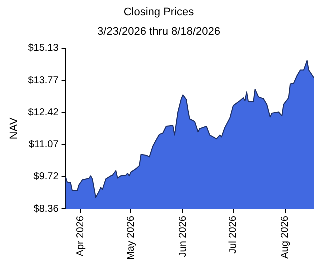  What do you see at coordinates (131, 238) in the screenshot?
I see `x-tick-label: May 2026` at bounding box center [131, 238].